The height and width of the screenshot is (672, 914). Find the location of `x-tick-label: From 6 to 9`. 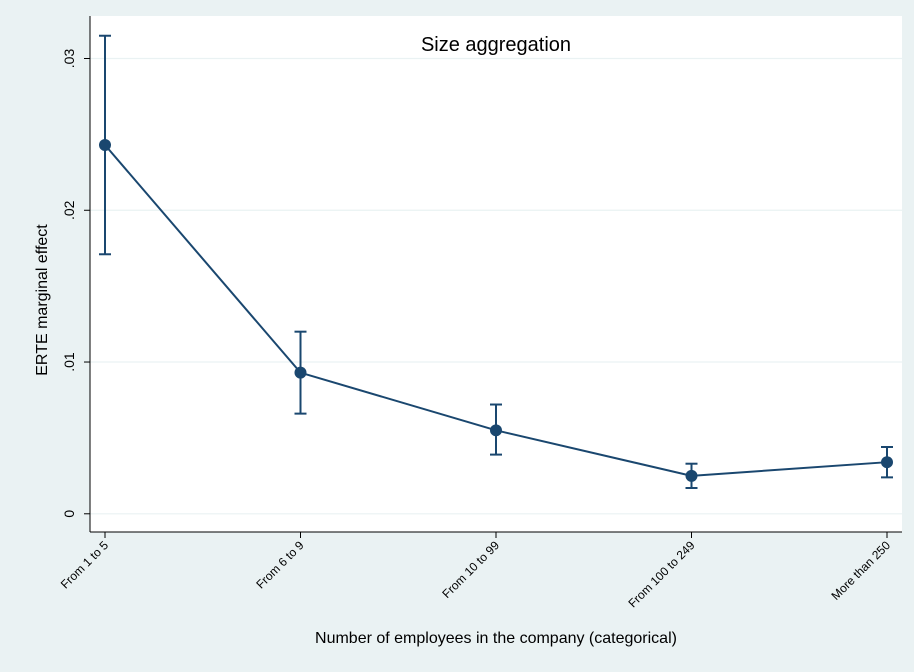

x-tick-label: From 6 to 9 is located at coordinates (280, 565).